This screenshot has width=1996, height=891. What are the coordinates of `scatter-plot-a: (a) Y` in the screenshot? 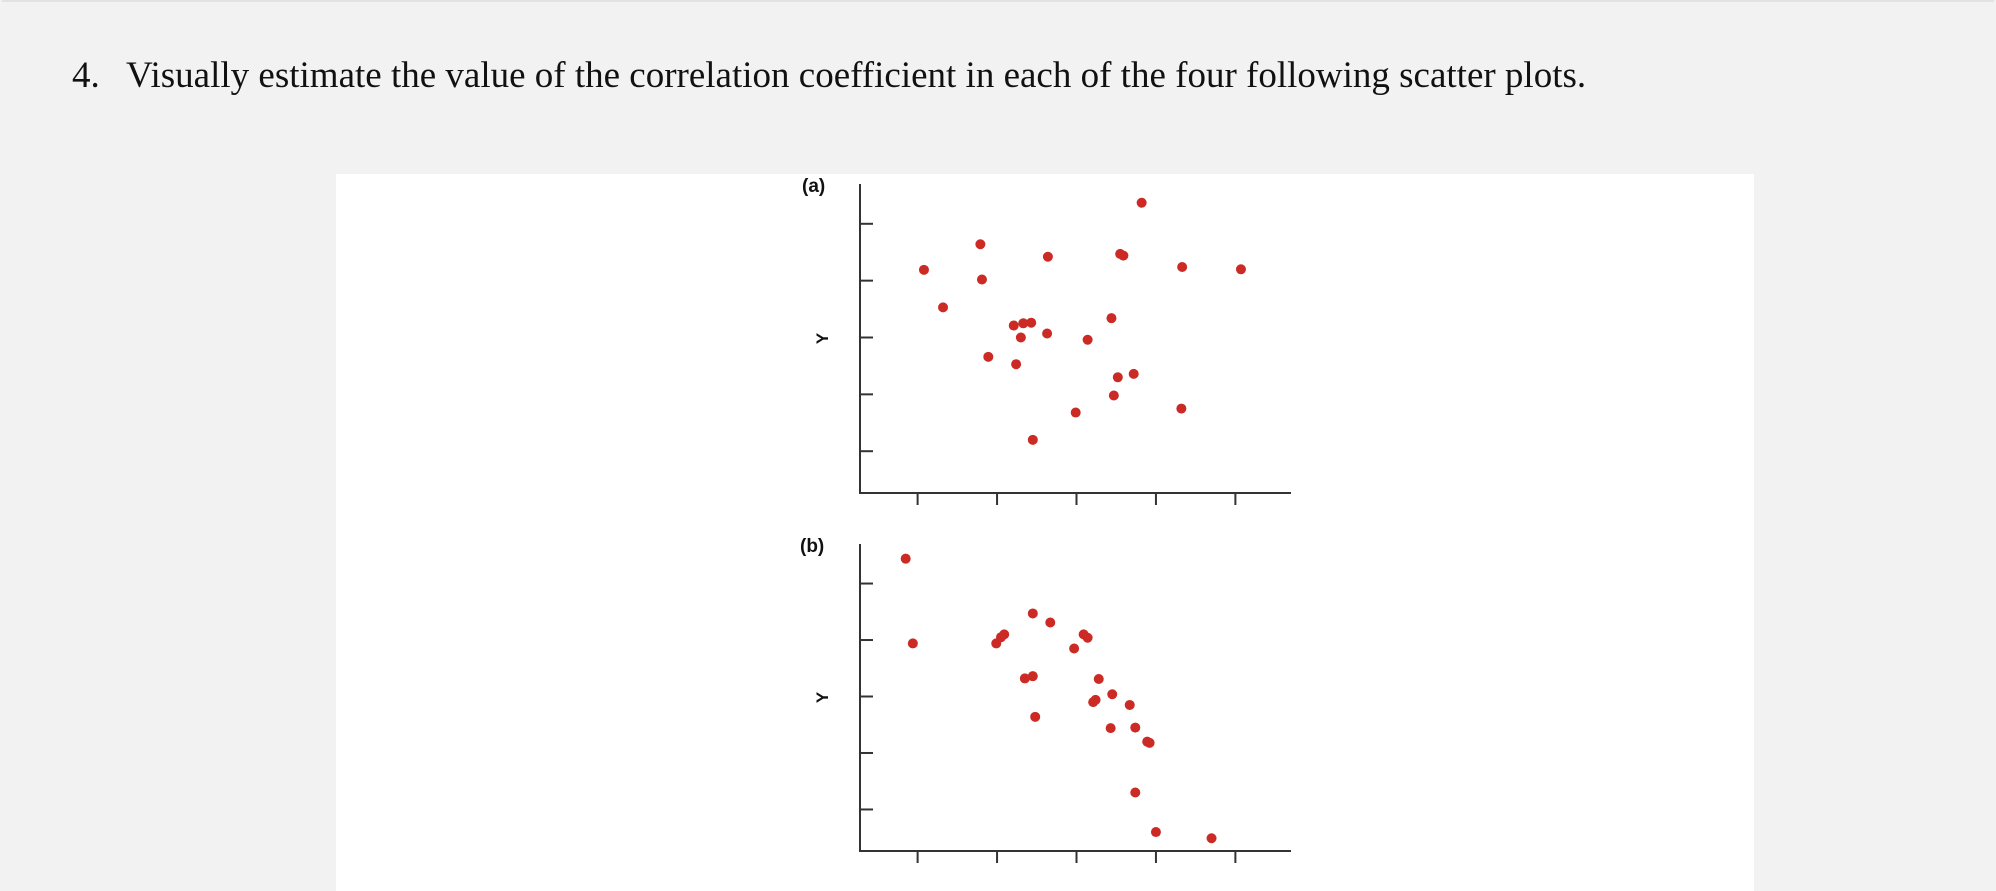 It's located at (1046, 340).